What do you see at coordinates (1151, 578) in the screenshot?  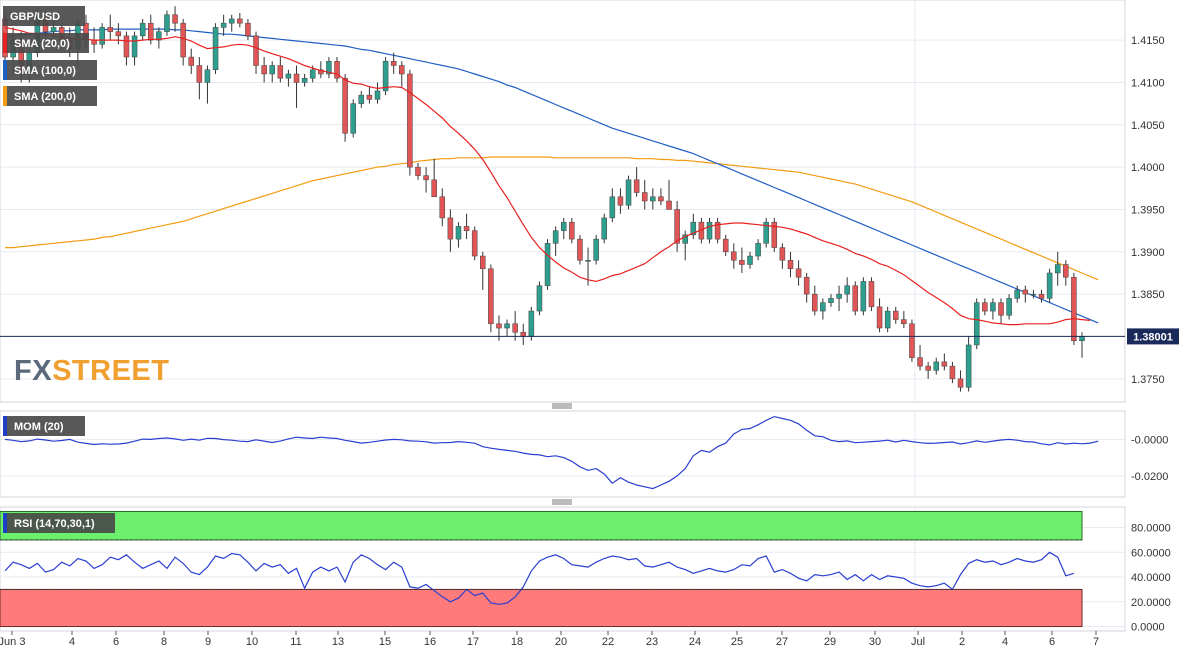 I see `rsi-tick-label: 40.0000` at bounding box center [1151, 578].